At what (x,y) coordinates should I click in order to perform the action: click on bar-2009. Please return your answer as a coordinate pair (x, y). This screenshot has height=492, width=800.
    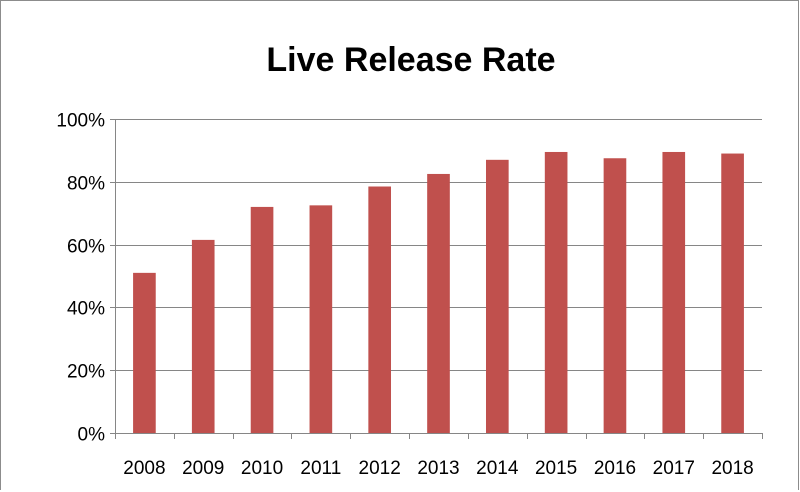
    Looking at the image, I should click on (203, 336).